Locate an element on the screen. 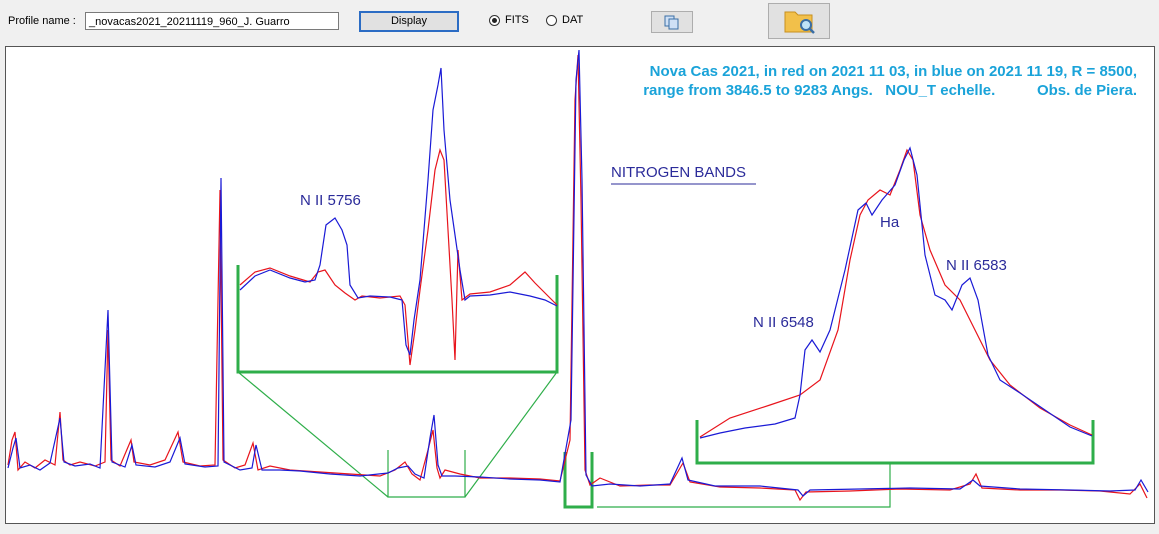  inset-left-blue is located at coordinates (398, 211).